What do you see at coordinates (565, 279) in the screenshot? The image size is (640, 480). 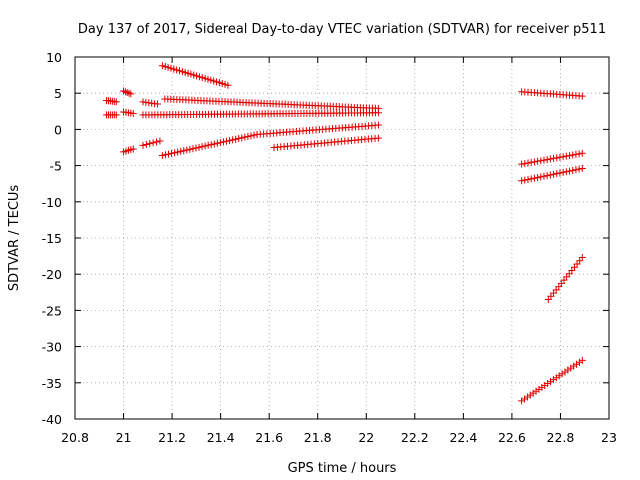 I see `series-sat-q` at bounding box center [565, 279].